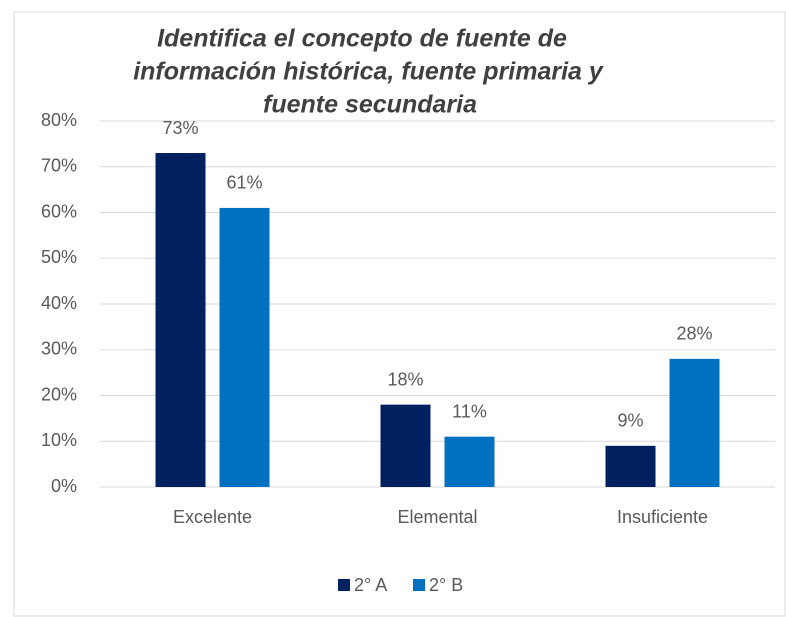 This screenshot has width=786, height=617. I want to click on y-tick-label: 0%, so click(64, 486).